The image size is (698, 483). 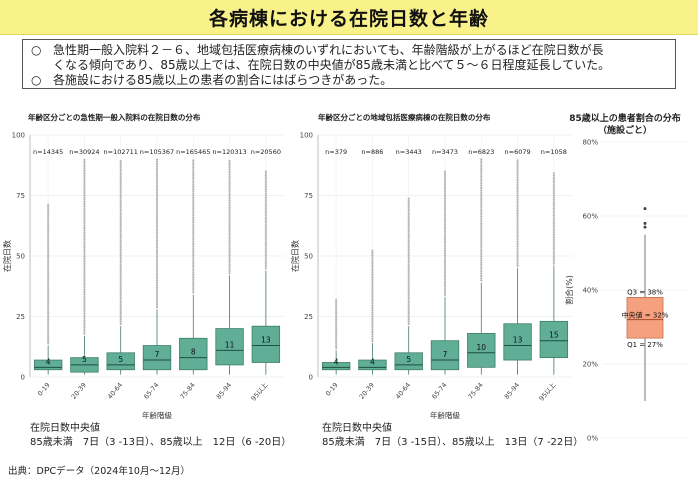 I want to click on facility-title: 85歳以上の患者割合の分布, so click(x=625, y=119).